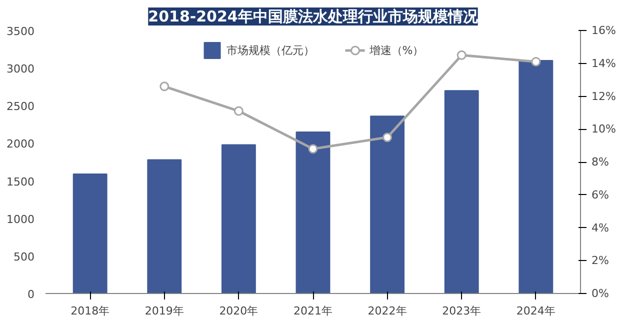  Describe the element at coordinates (238, 311) in the screenshot. I see `x-tick-label: 2020年` at that location.